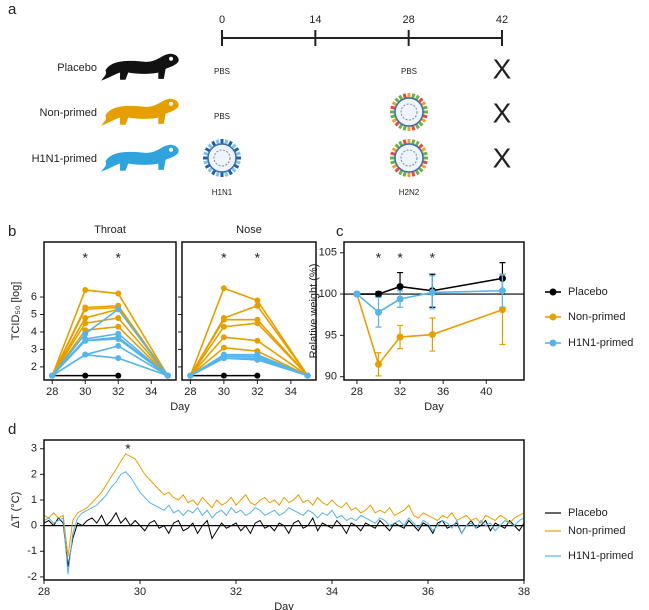 Image resolution: width=649 pixels, height=610 pixels. Describe the element at coordinates (85, 392) in the screenshot. I see `x-tick-label: 30` at that location.